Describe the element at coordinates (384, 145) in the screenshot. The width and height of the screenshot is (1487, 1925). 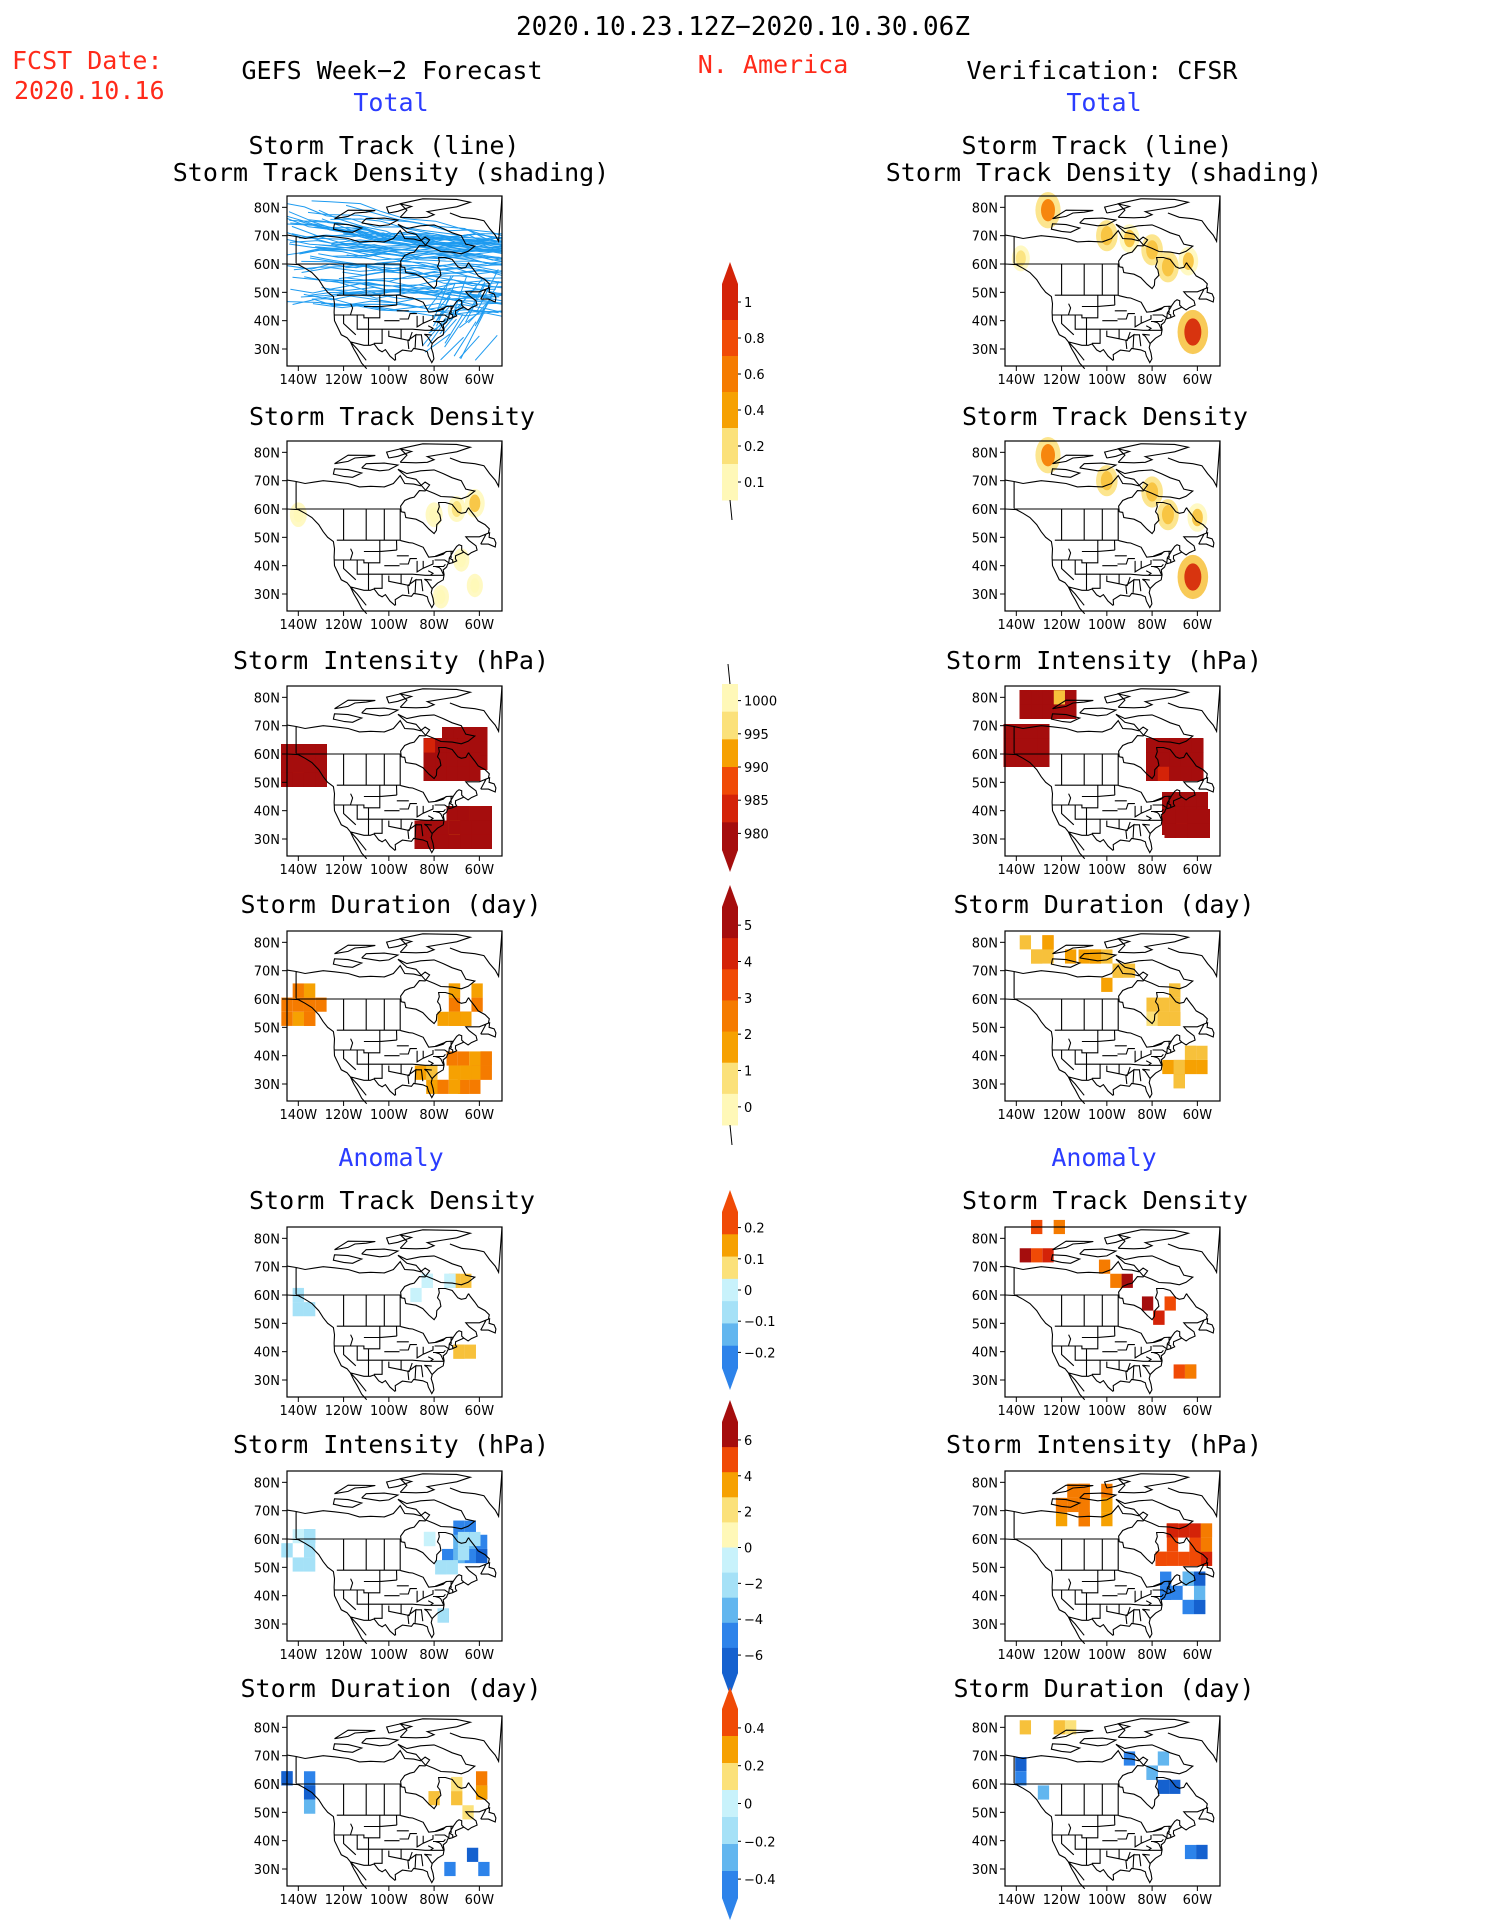
I see `panel-title-l0a: Storm Track (line)` at that location.